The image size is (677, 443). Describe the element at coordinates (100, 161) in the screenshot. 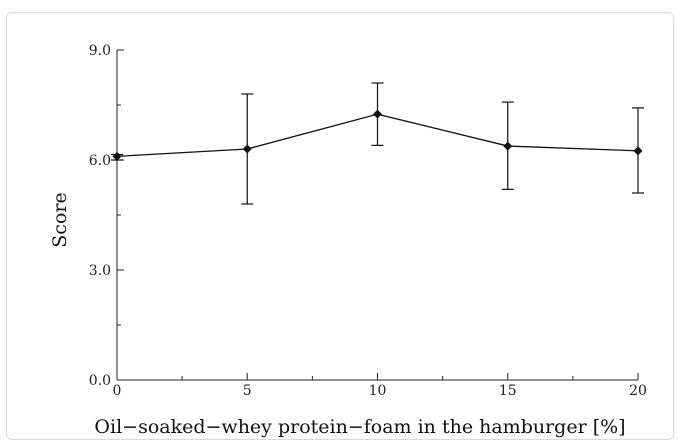

I see `y-tick-label: 6.0` at that location.